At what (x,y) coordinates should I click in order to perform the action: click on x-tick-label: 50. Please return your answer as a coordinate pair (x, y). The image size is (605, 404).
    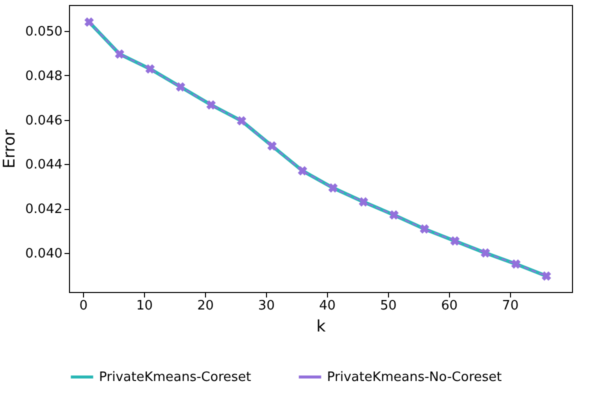
    Looking at the image, I should click on (388, 306).